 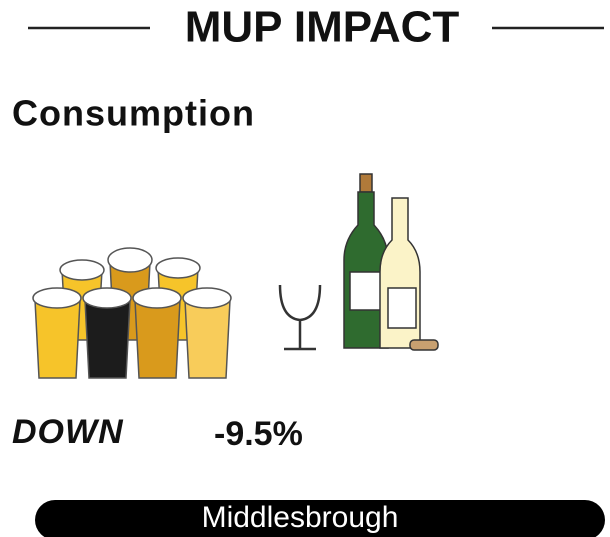 What do you see at coordinates (258, 434) in the screenshot?
I see `change: -9.5%` at bounding box center [258, 434].